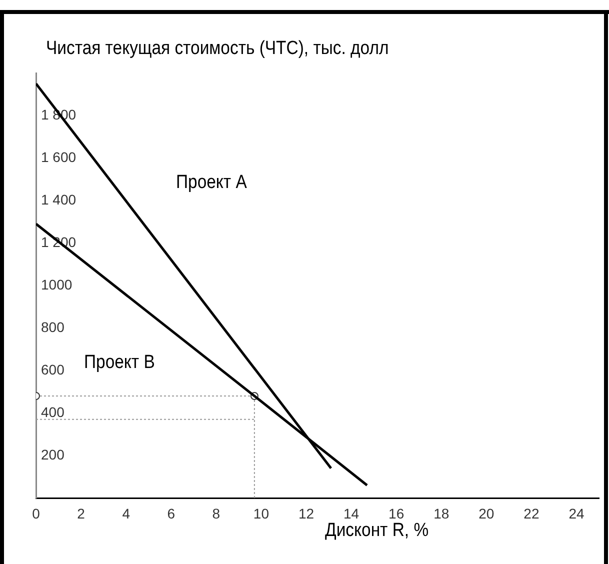 This screenshot has height=564, width=609. What do you see at coordinates (396, 513) in the screenshot?
I see `x-tick-label: 16` at bounding box center [396, 513].